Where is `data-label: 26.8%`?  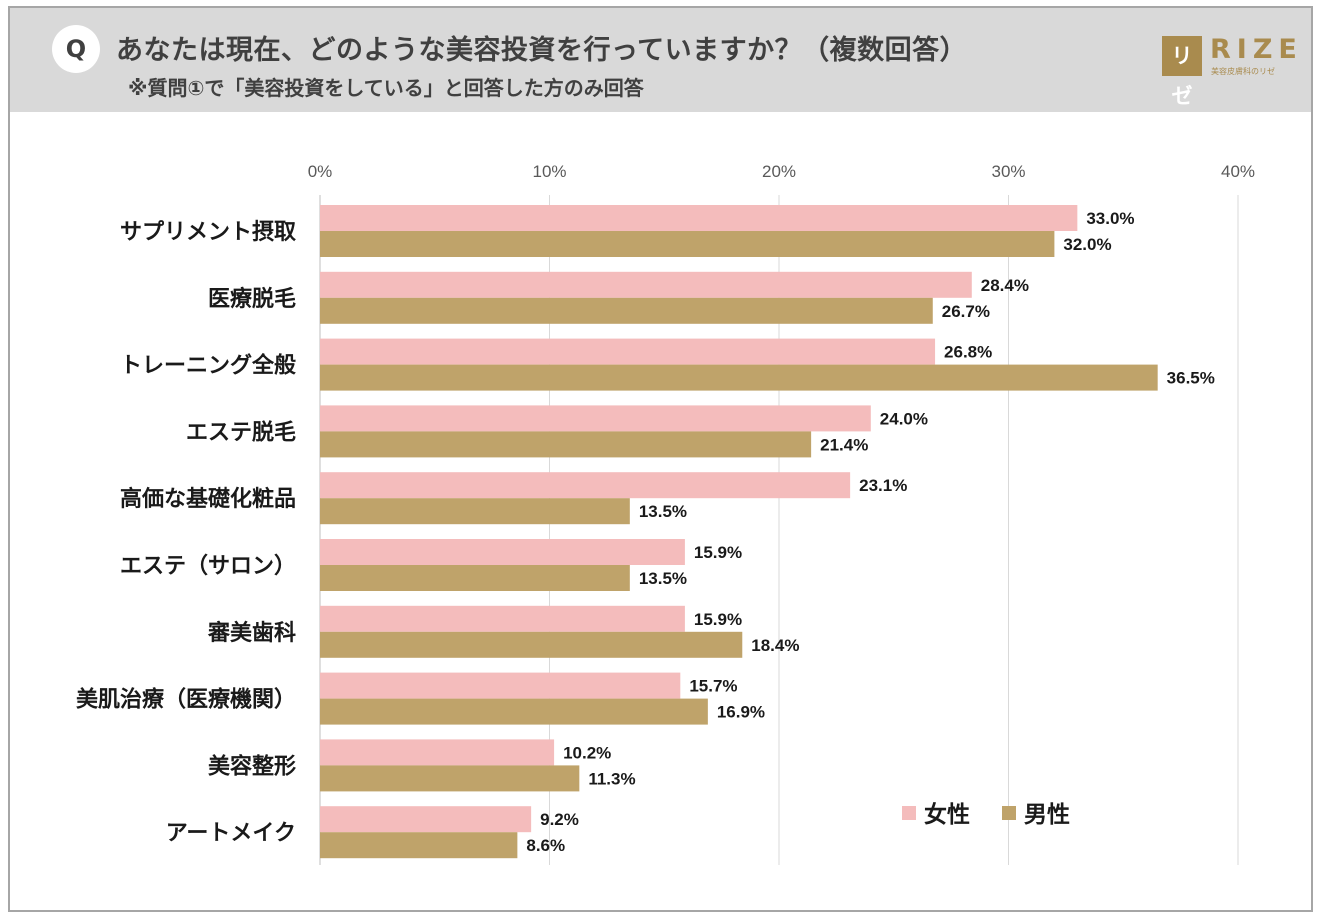
data-label: 26.8% is located at coordinates (968, 352).